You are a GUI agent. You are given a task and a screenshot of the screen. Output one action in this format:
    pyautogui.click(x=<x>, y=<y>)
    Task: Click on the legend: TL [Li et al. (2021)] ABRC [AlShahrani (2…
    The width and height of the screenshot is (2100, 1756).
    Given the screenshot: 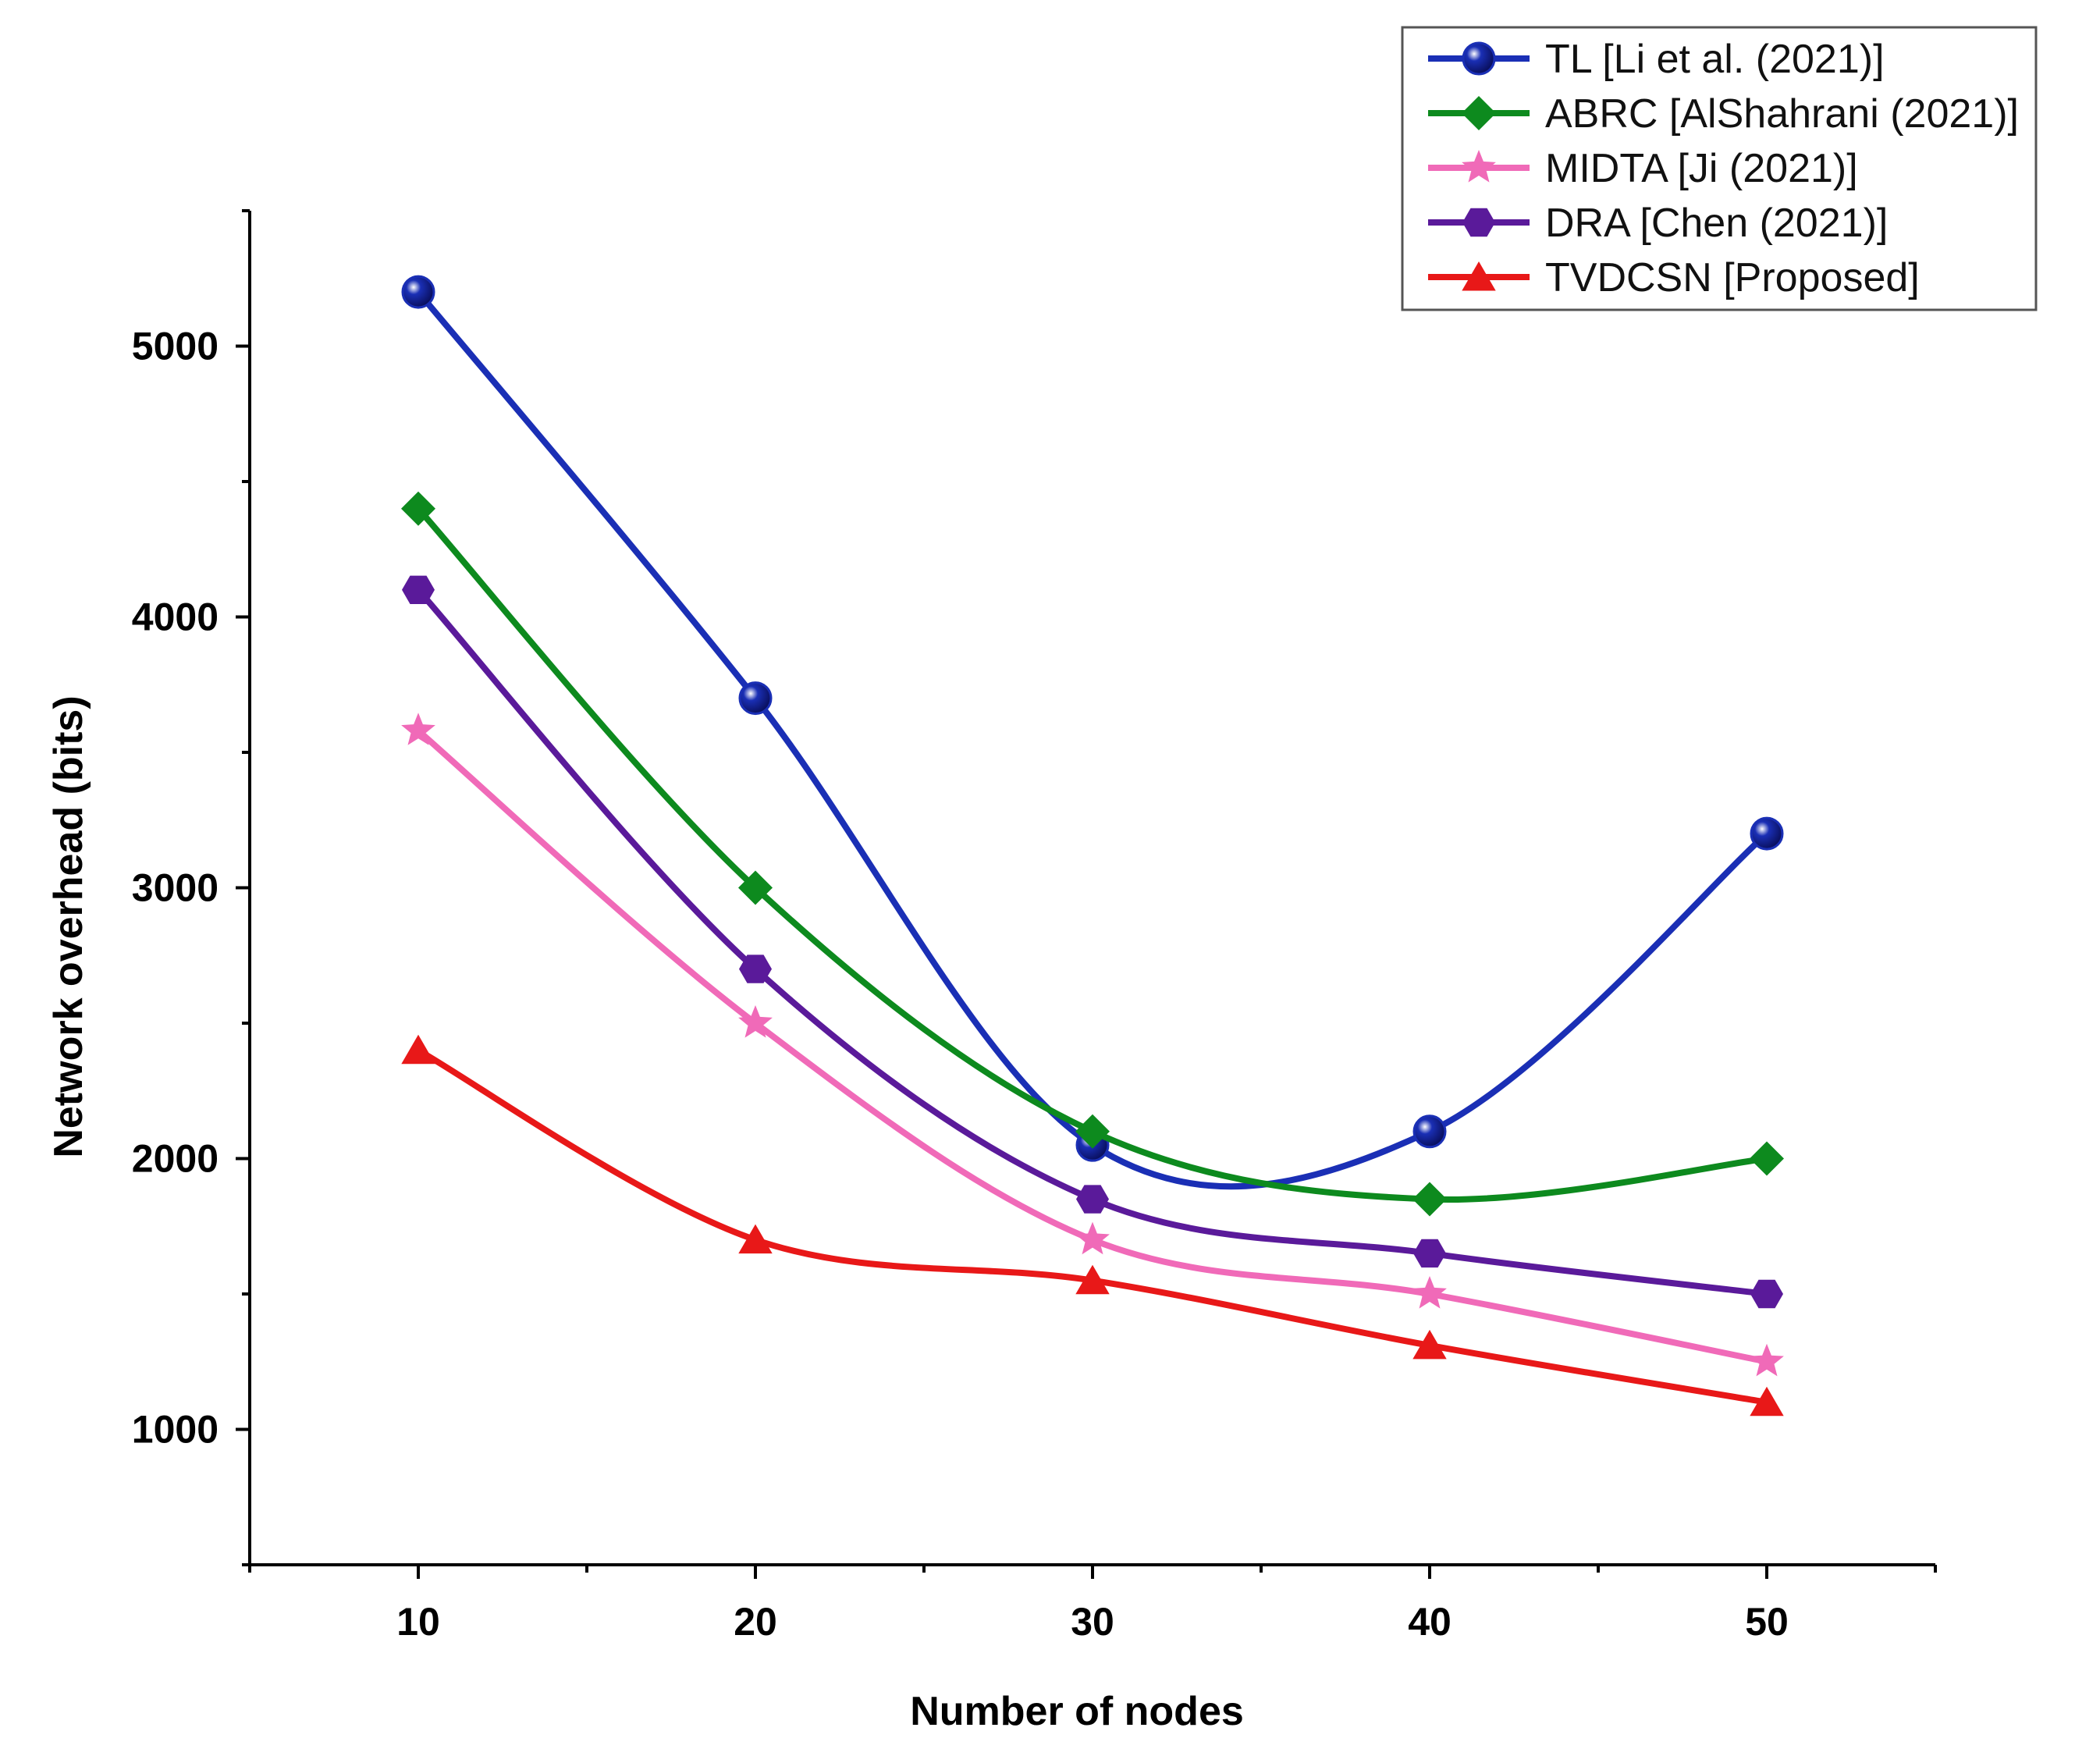 What is the action you would take?
    pyautogui.click(x=1719, y=168)
    